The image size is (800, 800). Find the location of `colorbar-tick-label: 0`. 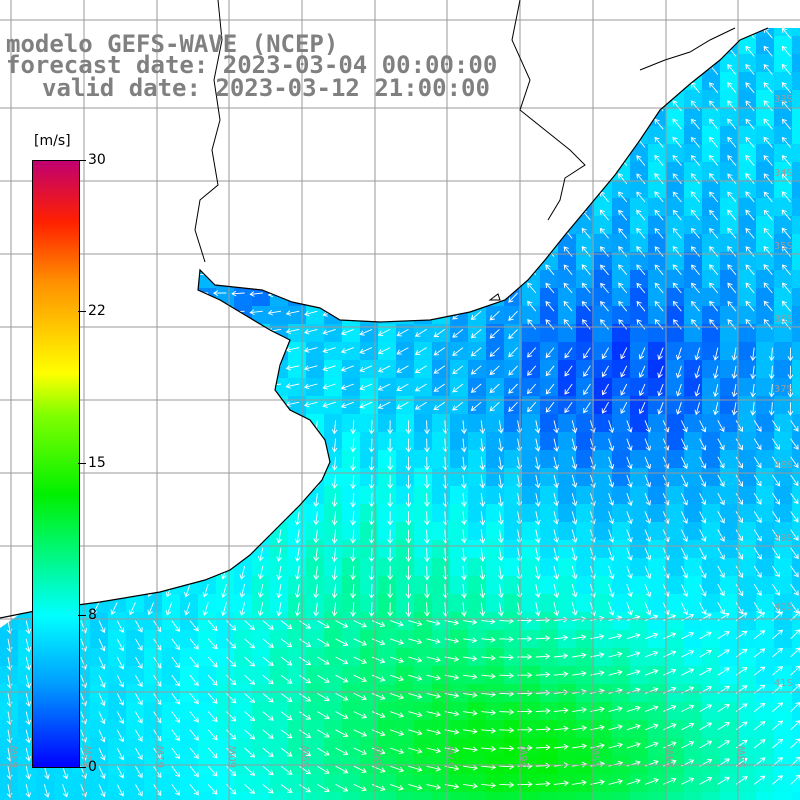

colorbar-tick-label: 0 is located at coordinates (92, 767).